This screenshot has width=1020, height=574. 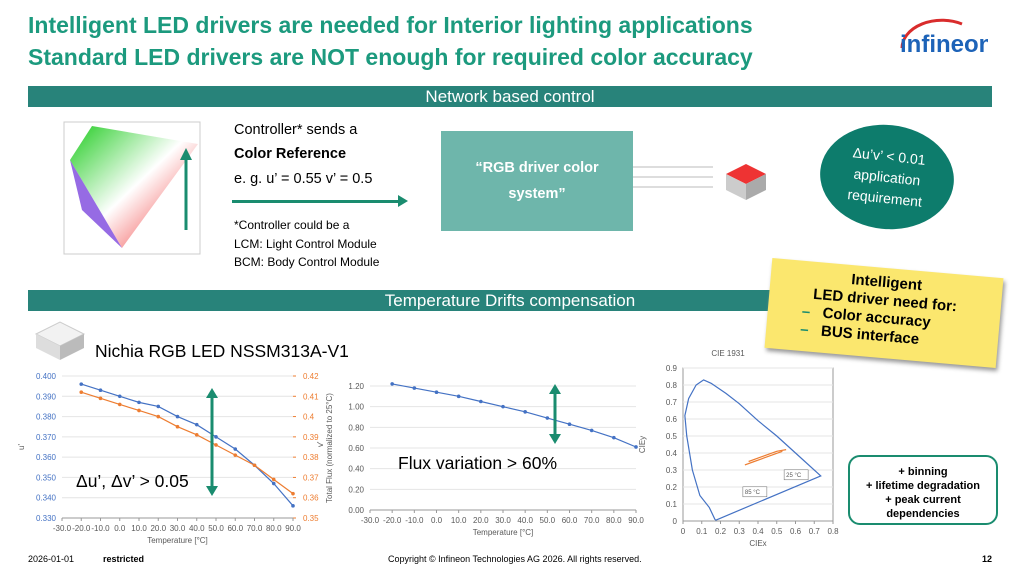 I want to click on y-tick-label: 0.20, so click(x=356, y=489).